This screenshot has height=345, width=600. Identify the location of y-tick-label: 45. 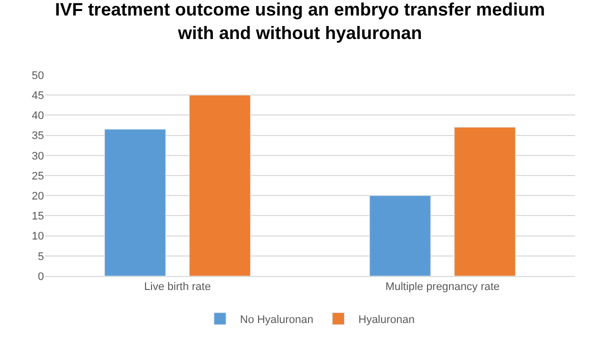
(38, 96).